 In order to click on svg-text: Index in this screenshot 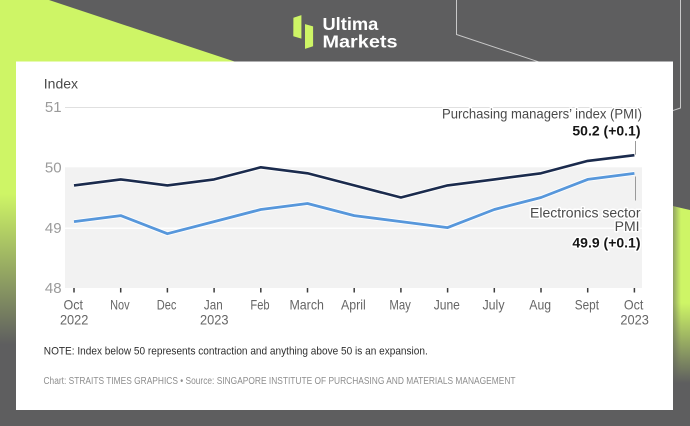, I will do `click(61, 83)`.